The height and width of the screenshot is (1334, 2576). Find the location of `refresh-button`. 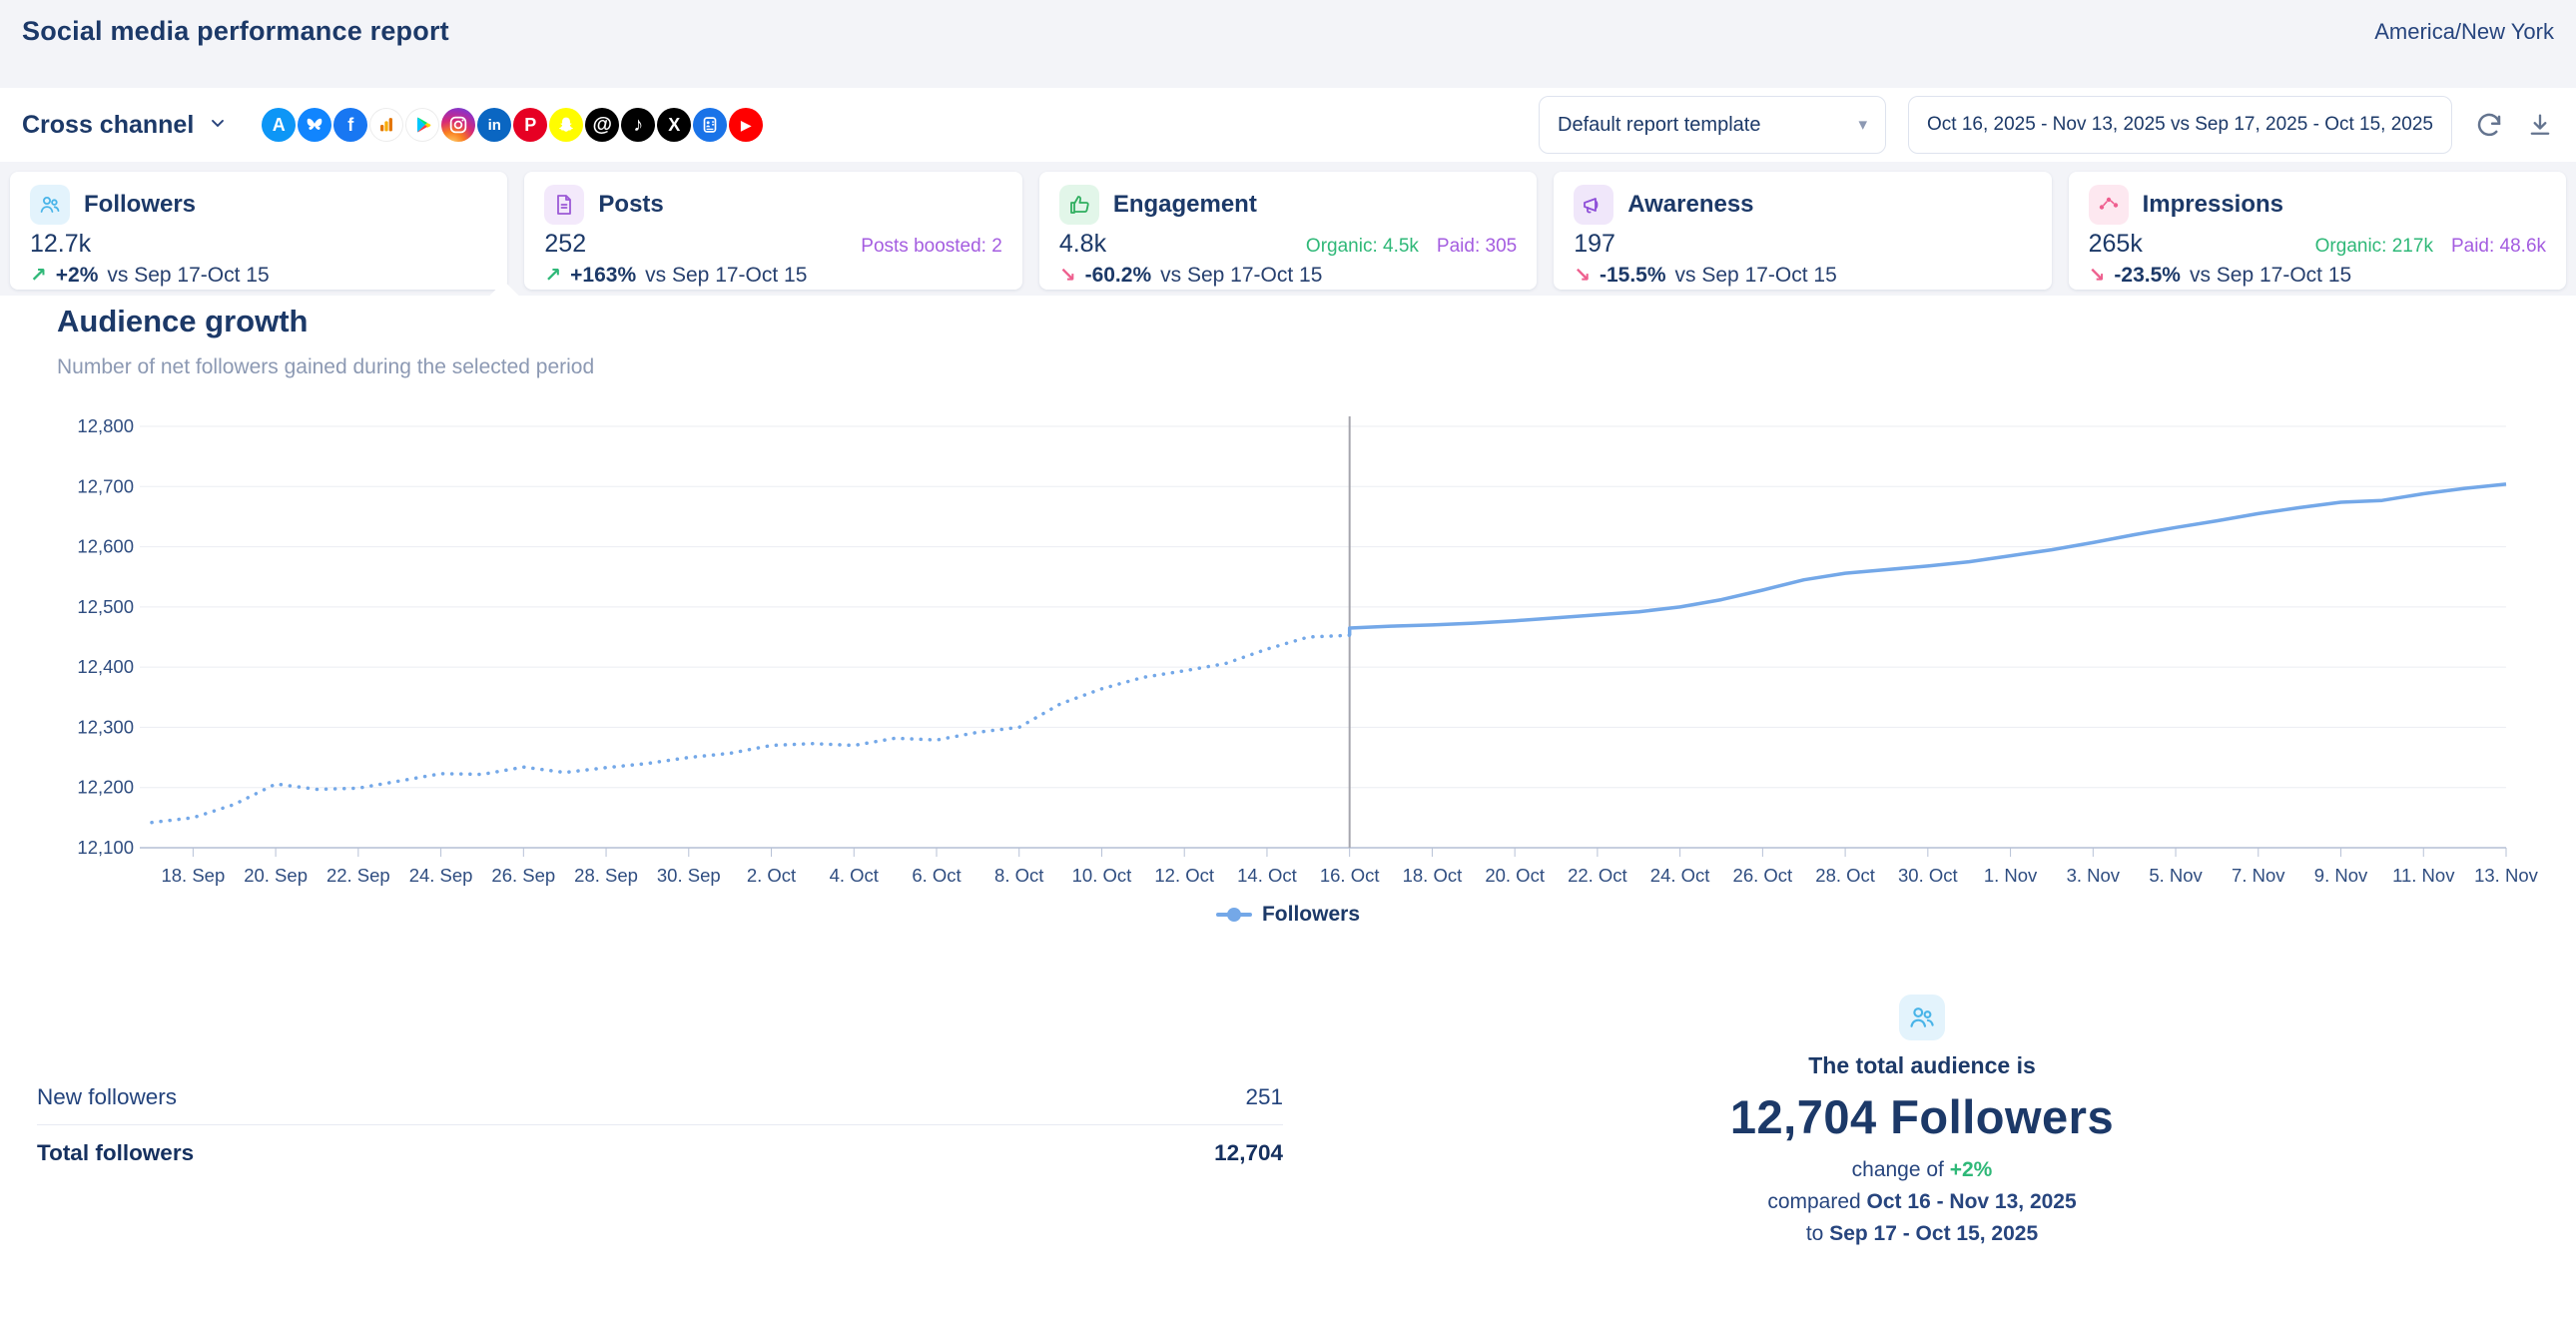

refresh-button is located at coordinates (2489, 125).